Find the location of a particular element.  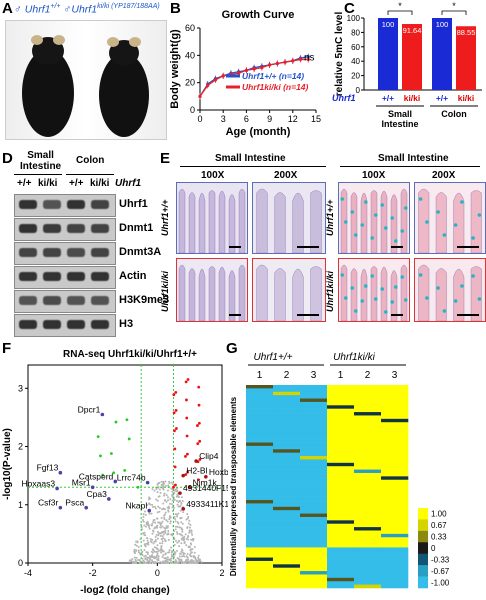

histology-tile is located at coordinates (289, 290).